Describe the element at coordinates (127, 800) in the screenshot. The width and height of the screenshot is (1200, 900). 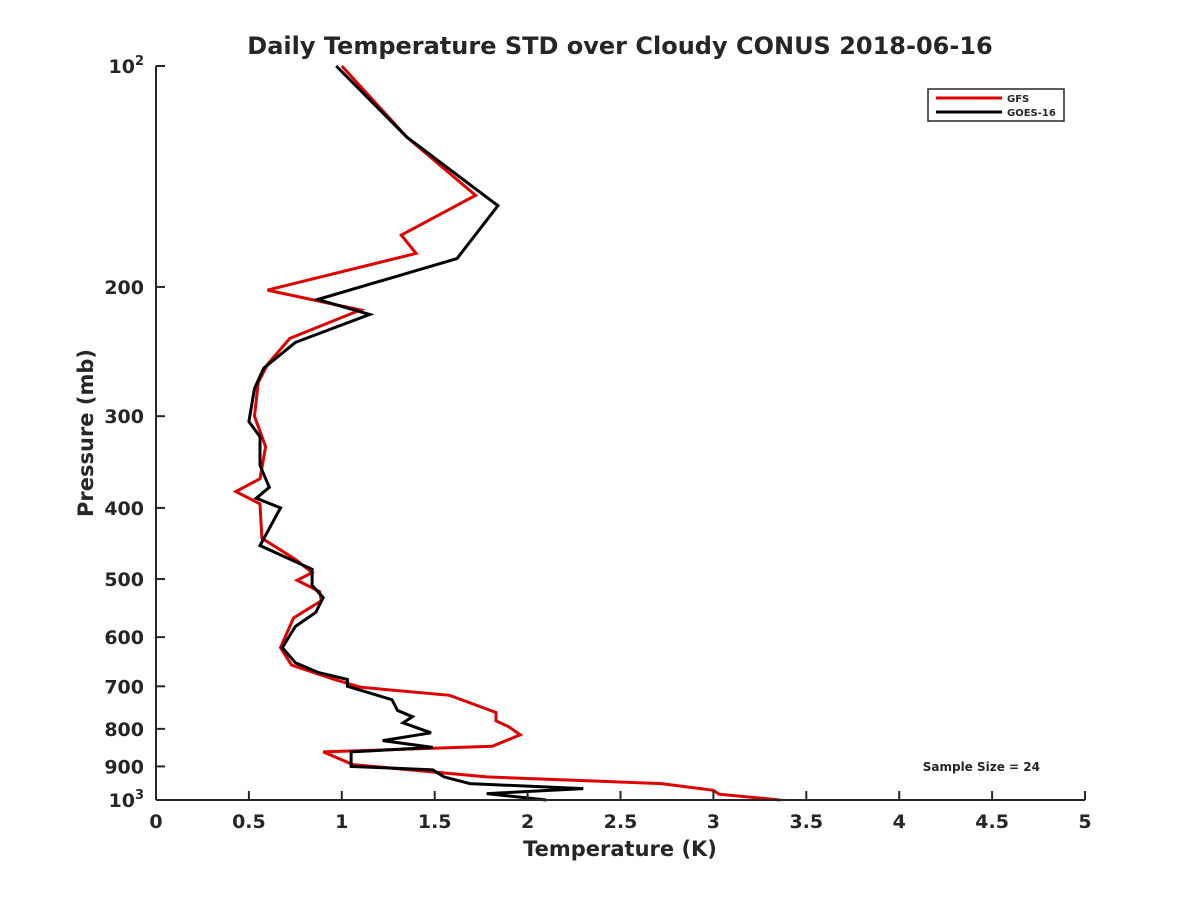
I see `y-tick-label: 10³` at that location.